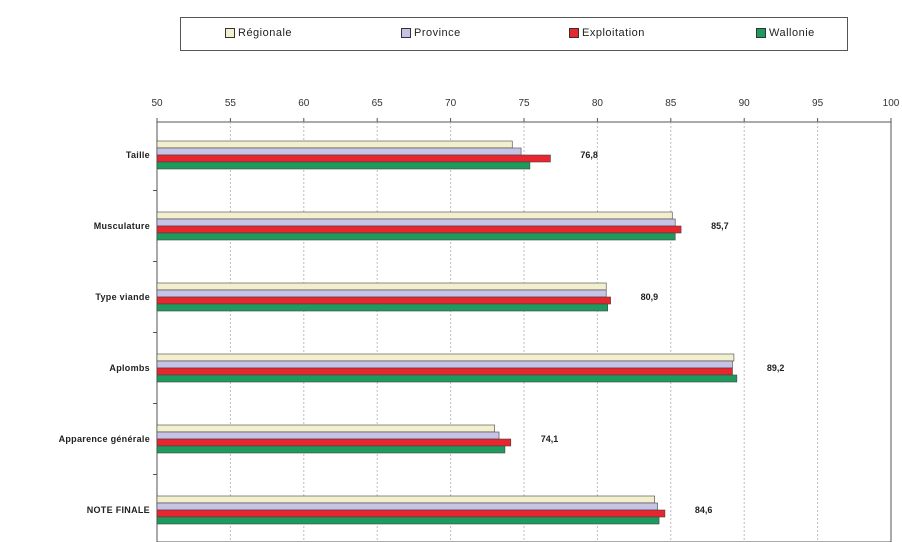  Describe the element at coordinates (589, 155) in the screenshot. I see `data-label: 76,8` at that location.